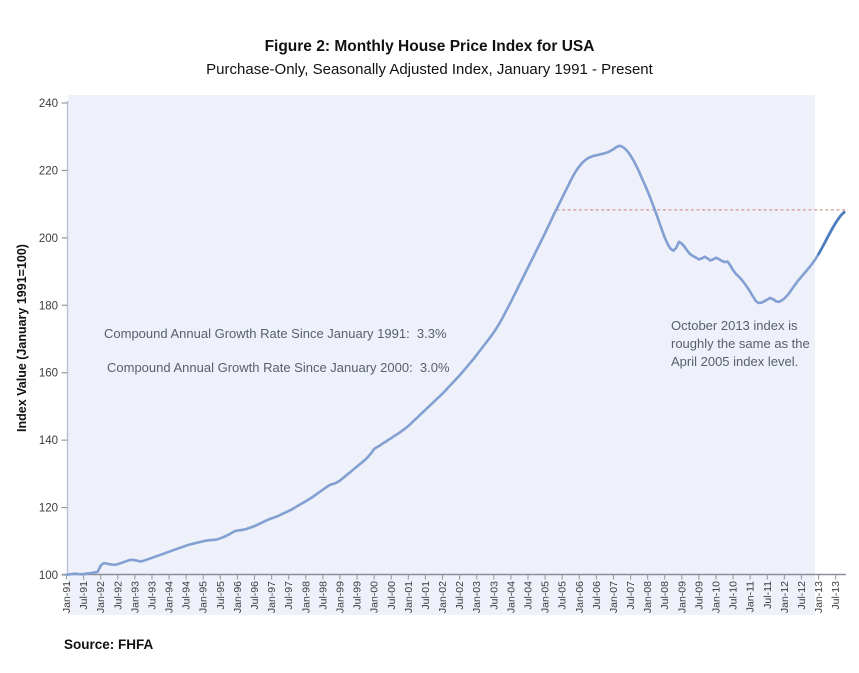  What do you see at coordinates (67, 597) in the screenshot?
I see `x-tick-label: Jan-91` at bounding box center [67, 597].